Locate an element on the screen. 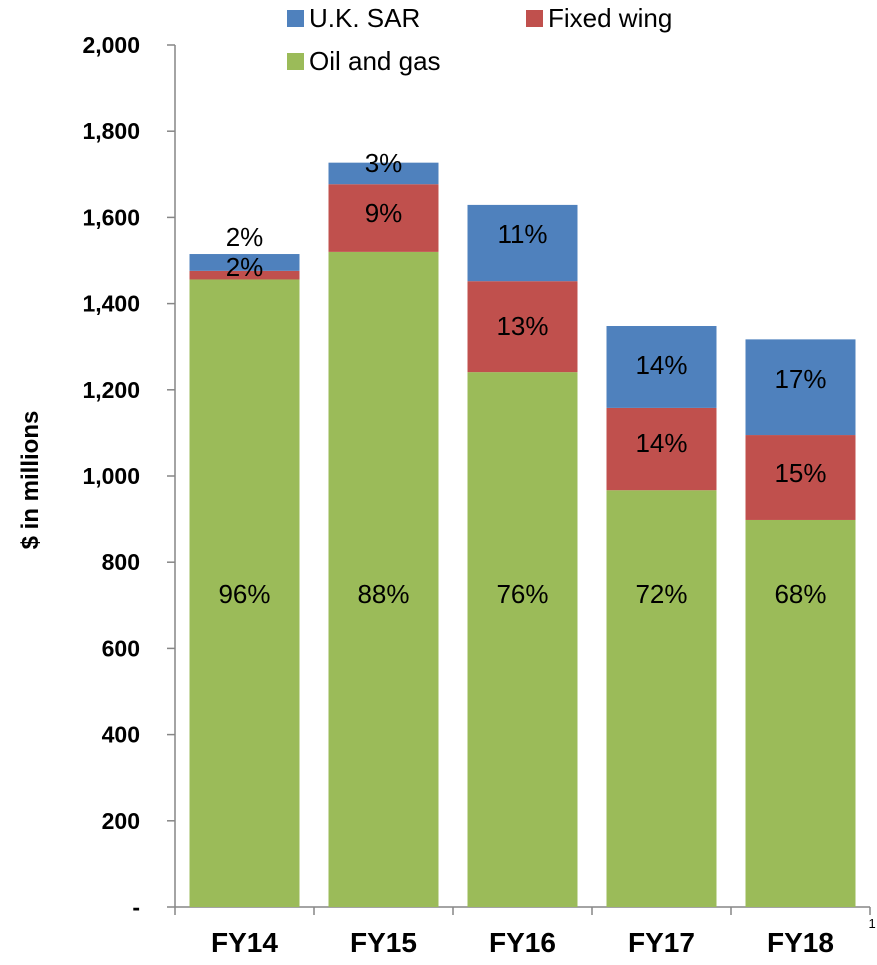  data-label: 17% is located at coordinates (800, 379).